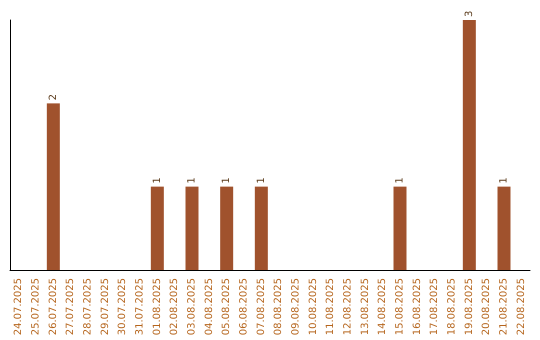 The image size is (540, 340). I want to click on x-tick-label: 09.08.2025, so click(296, 307).